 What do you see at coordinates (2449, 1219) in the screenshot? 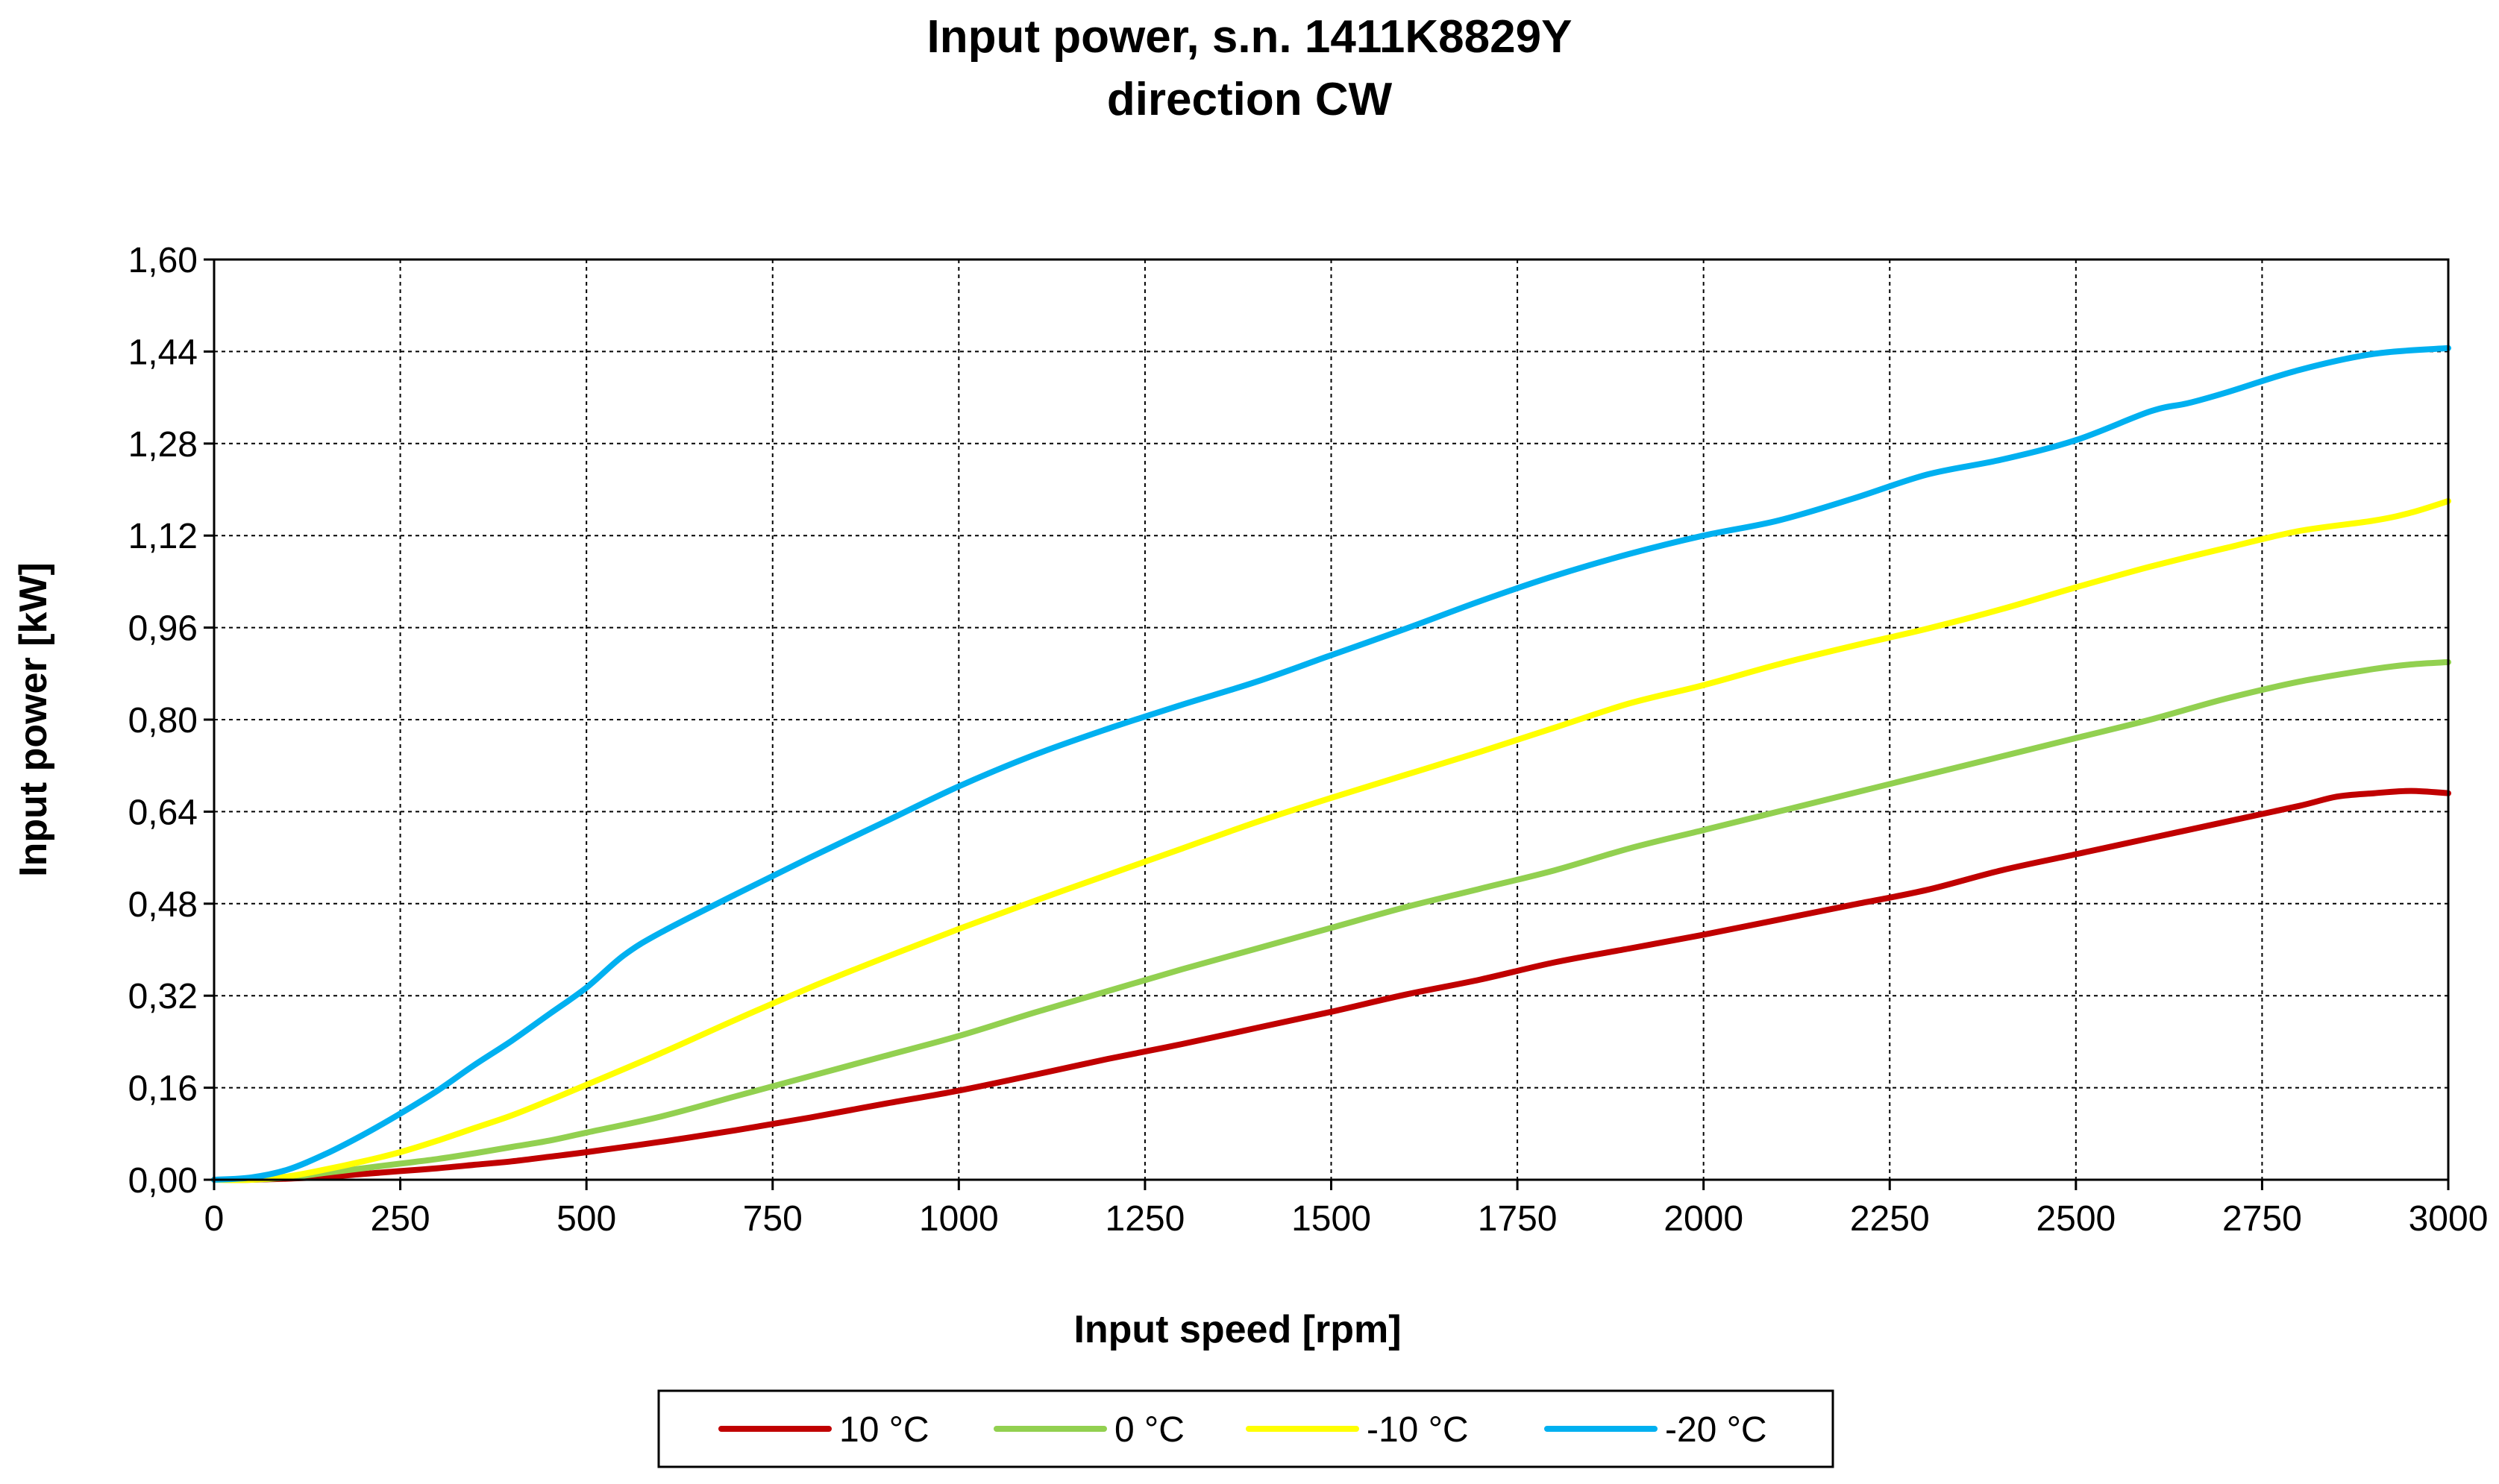
I see `x-tick-label: 3000` at bounding box center [2449, 1219].